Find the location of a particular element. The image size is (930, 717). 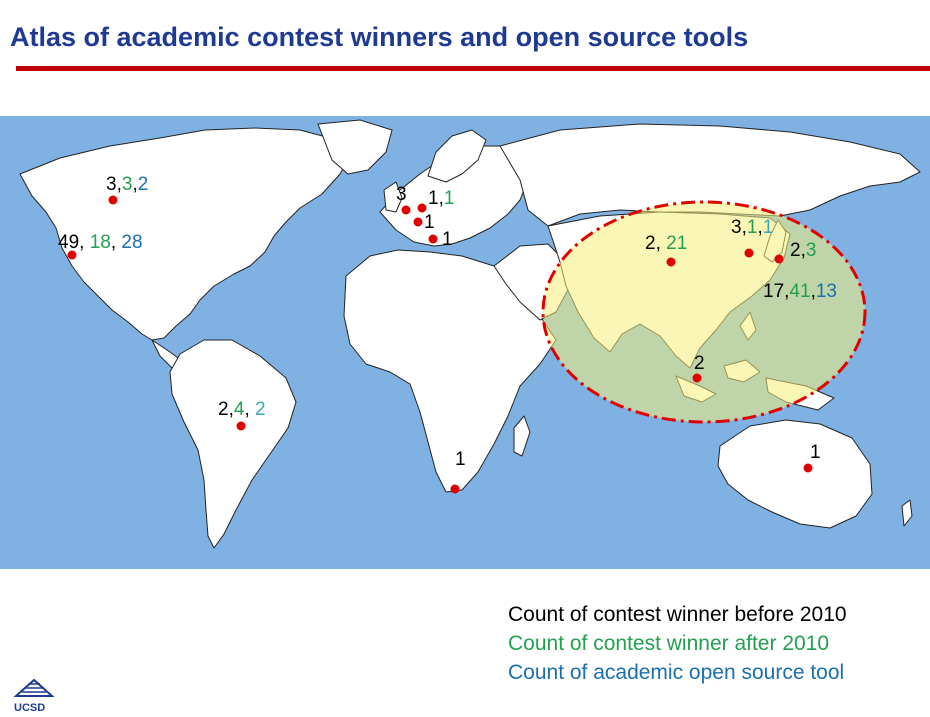

count-asia-total-1: 41 is located at coordinates (799, 291).